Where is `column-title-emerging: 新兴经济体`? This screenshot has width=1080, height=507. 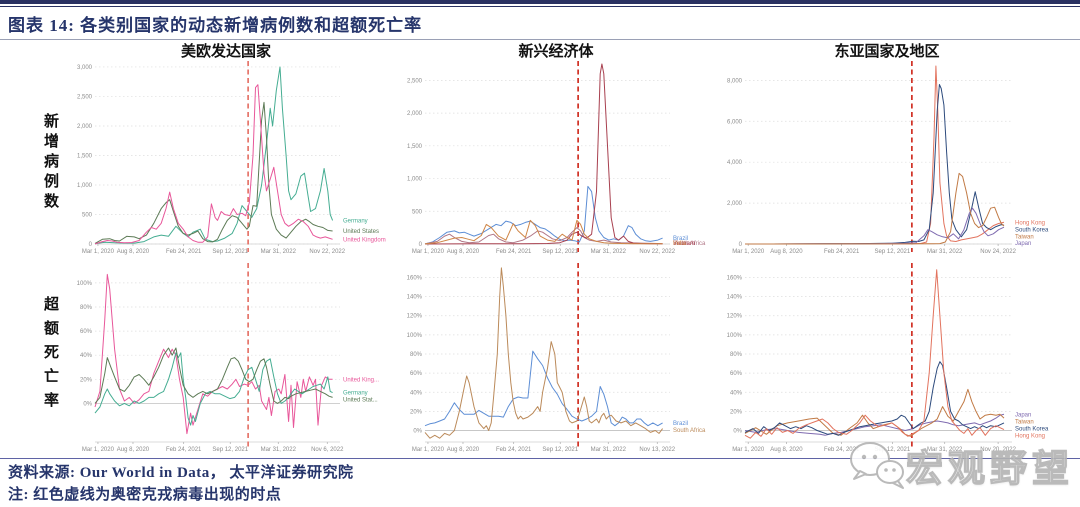
column-title-emerging: 新兴经济体 is located at coordinates (556, 51).